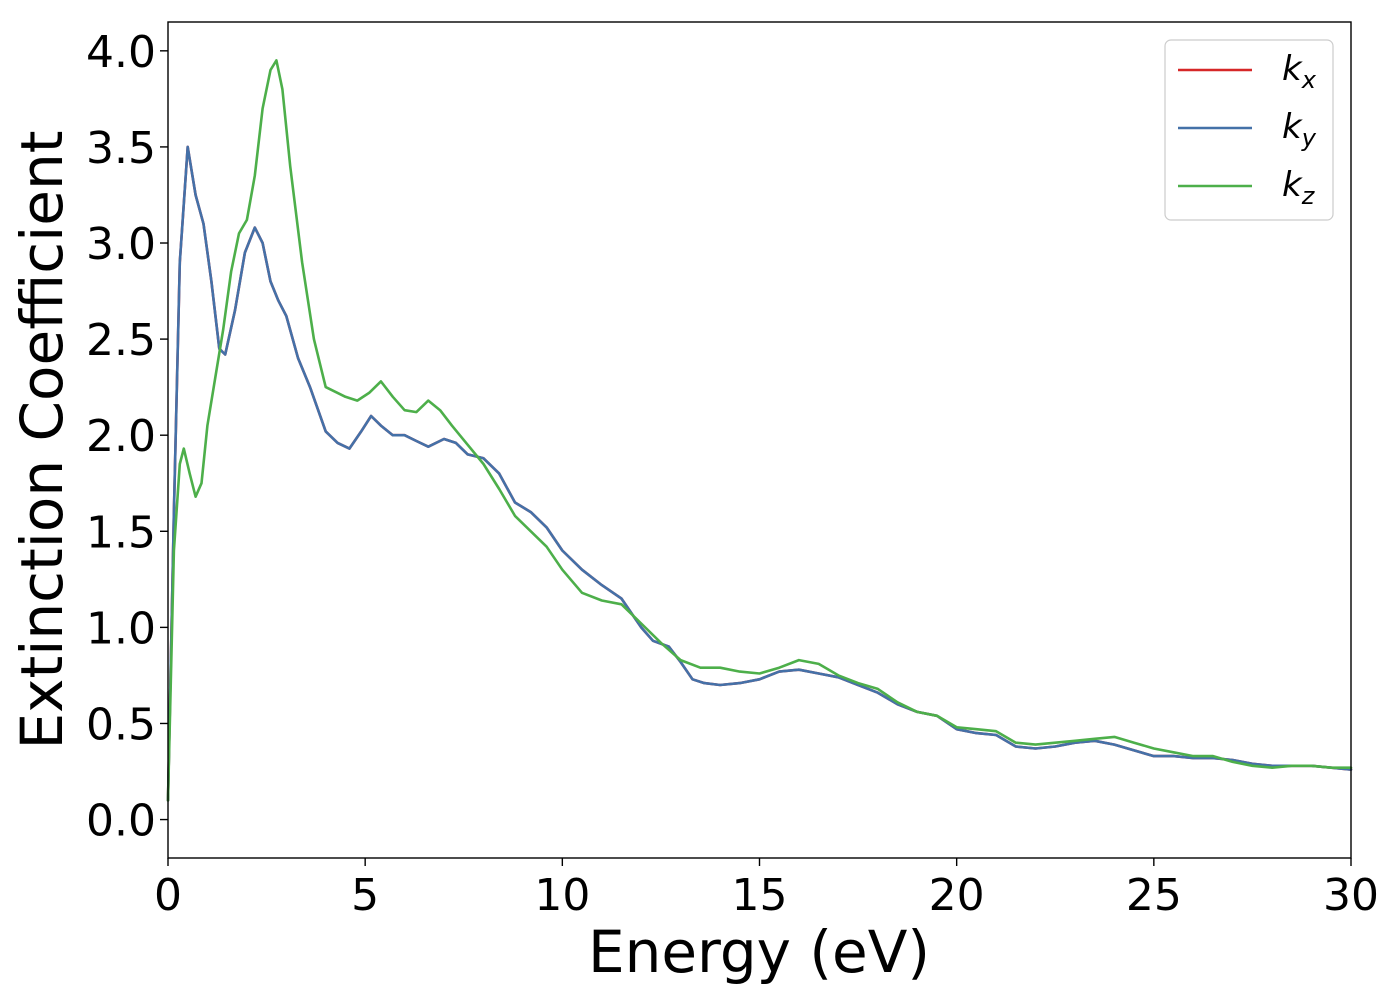 The height and width of the screenshot is (1000, 1400). What do you see at coordinates (121, 340) in the screenshot?
I see `y-tick-label: 2.5` at bounding box center [121, 340].